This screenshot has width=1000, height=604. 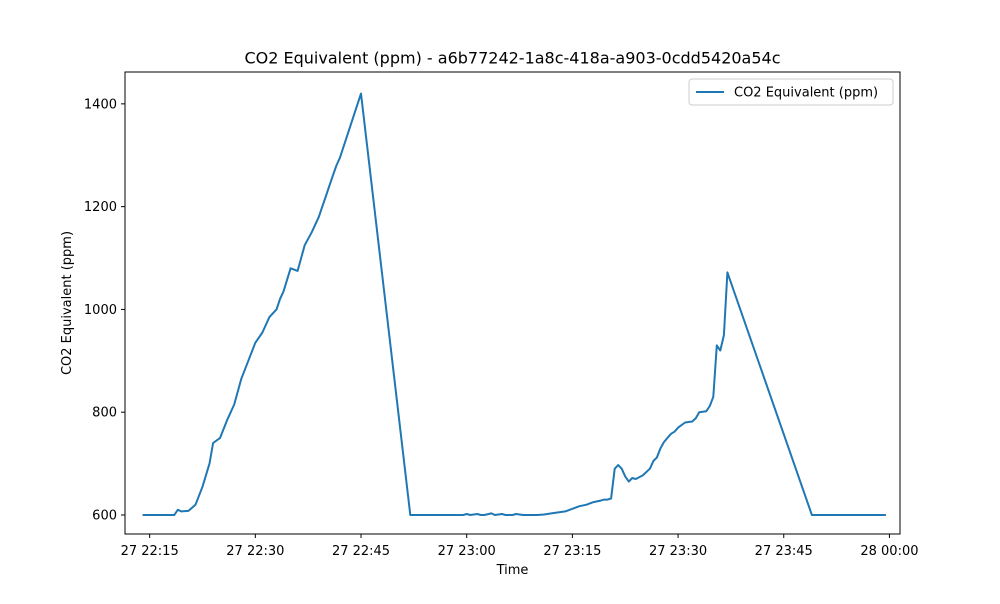 I want to click on y-axis-label: CO2 Equivalent (ppm), so click(x=67, y=303).